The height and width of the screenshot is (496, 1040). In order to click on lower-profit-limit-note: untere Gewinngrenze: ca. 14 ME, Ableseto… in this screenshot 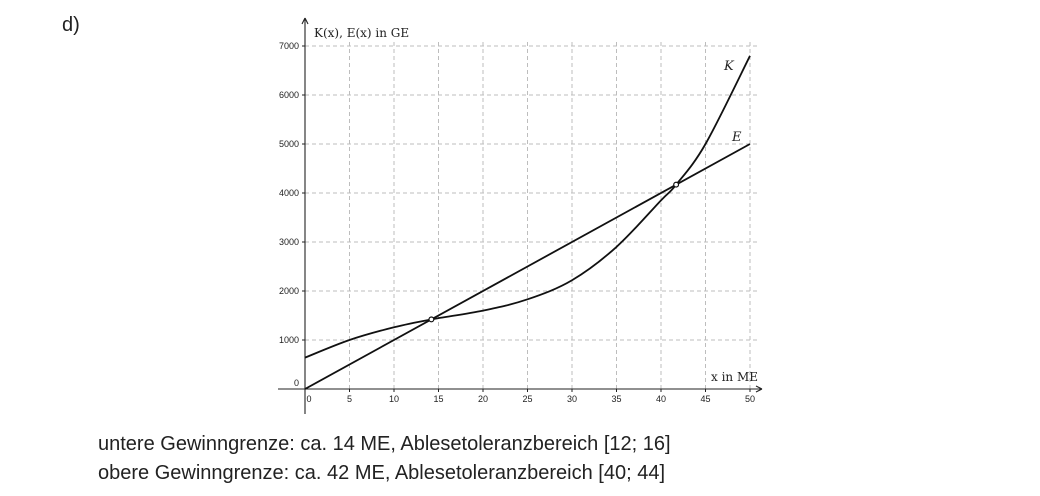, I will do `click(384, 444)`.